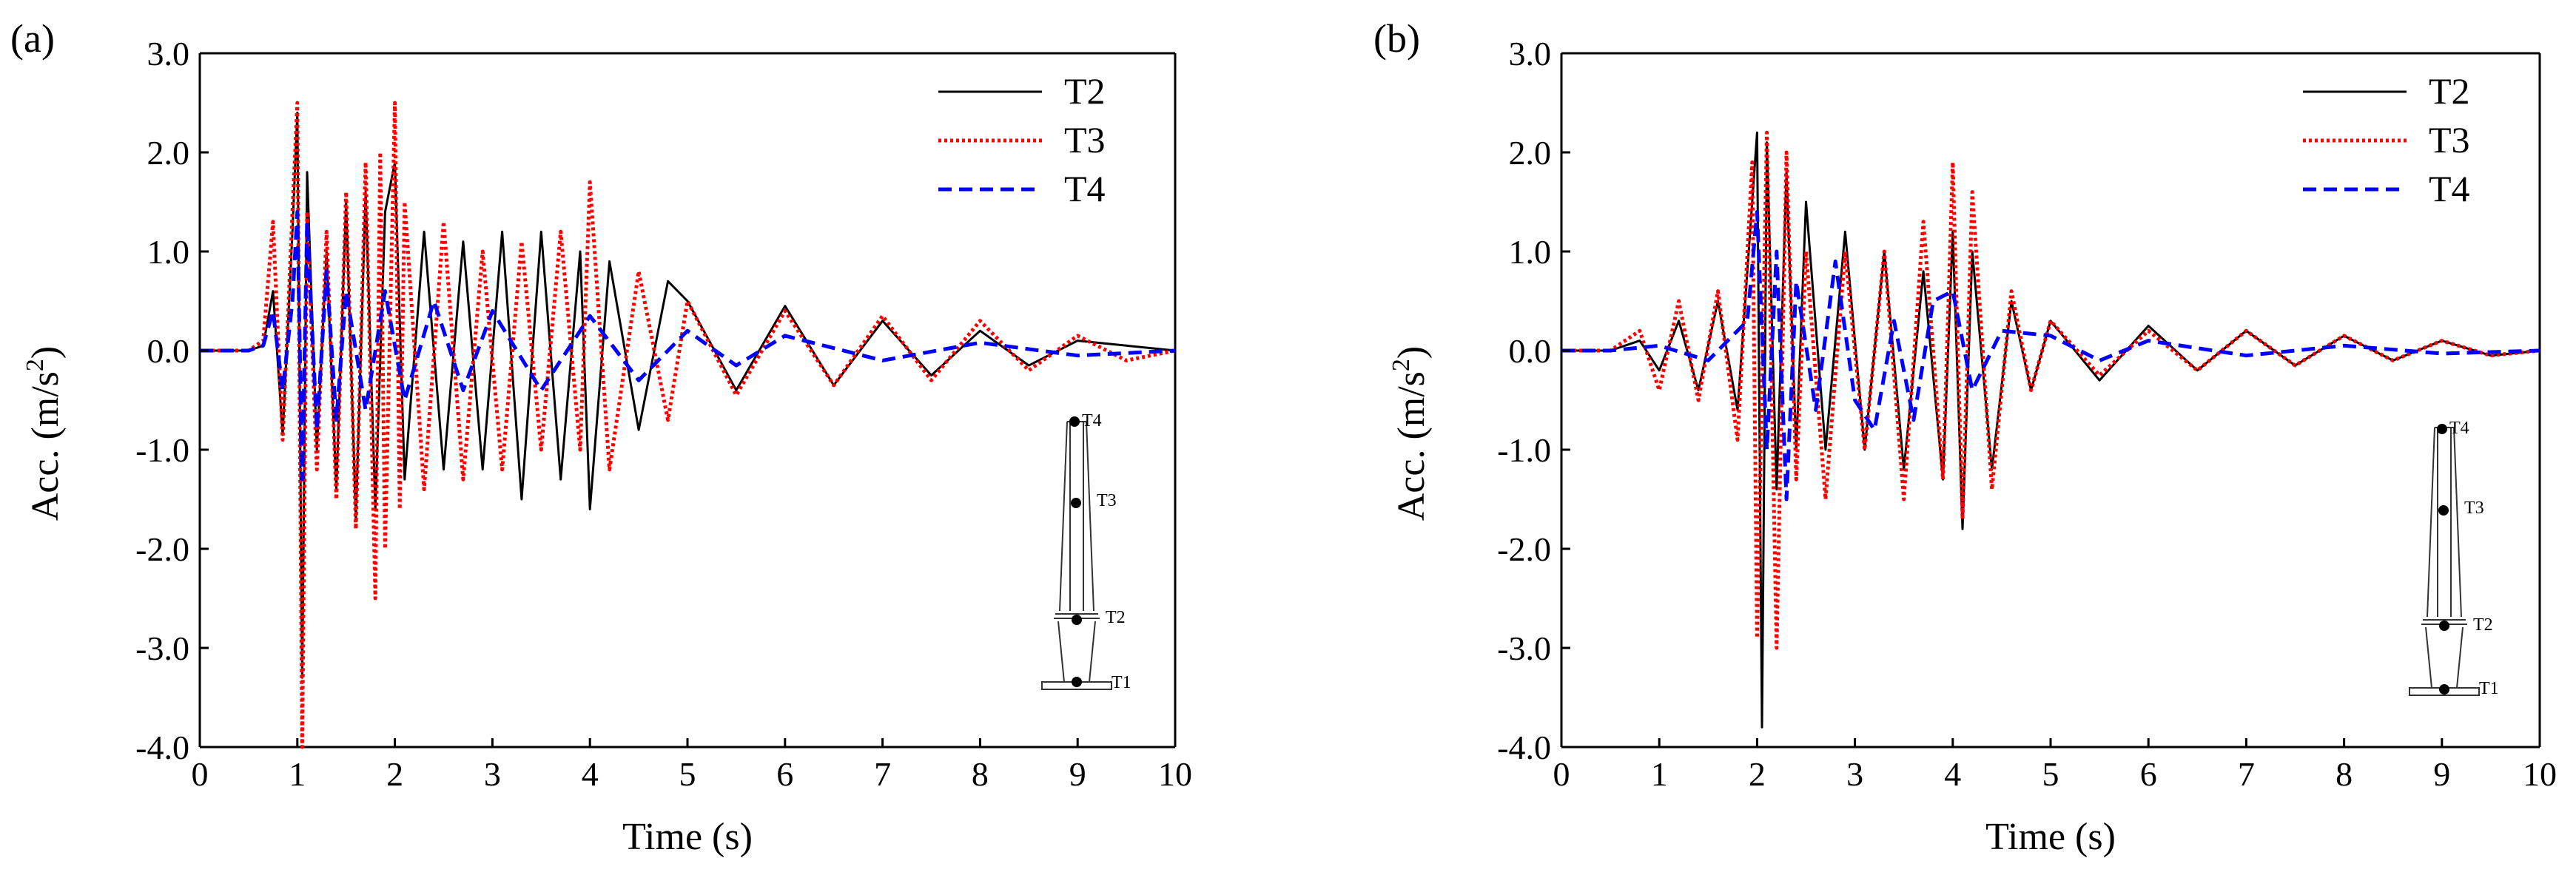 The width and height of the screenshot is (2576, 875). Describe the element at coordinates (688, 346) in the screenshot. I see `series-line-t4` at that location.